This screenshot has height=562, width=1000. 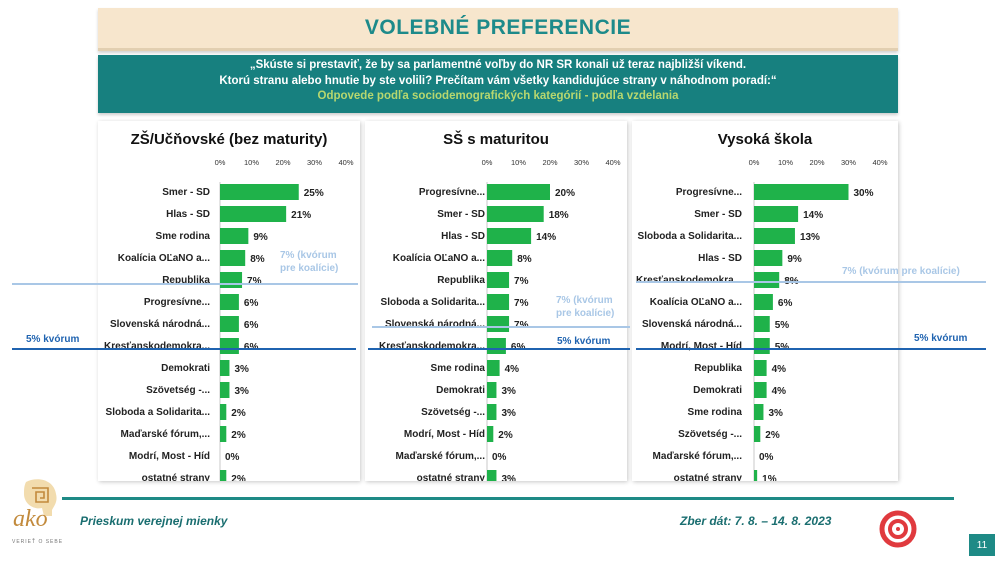 I want to click on chart-title: Vysoká škola, so click(x=765, y=139).